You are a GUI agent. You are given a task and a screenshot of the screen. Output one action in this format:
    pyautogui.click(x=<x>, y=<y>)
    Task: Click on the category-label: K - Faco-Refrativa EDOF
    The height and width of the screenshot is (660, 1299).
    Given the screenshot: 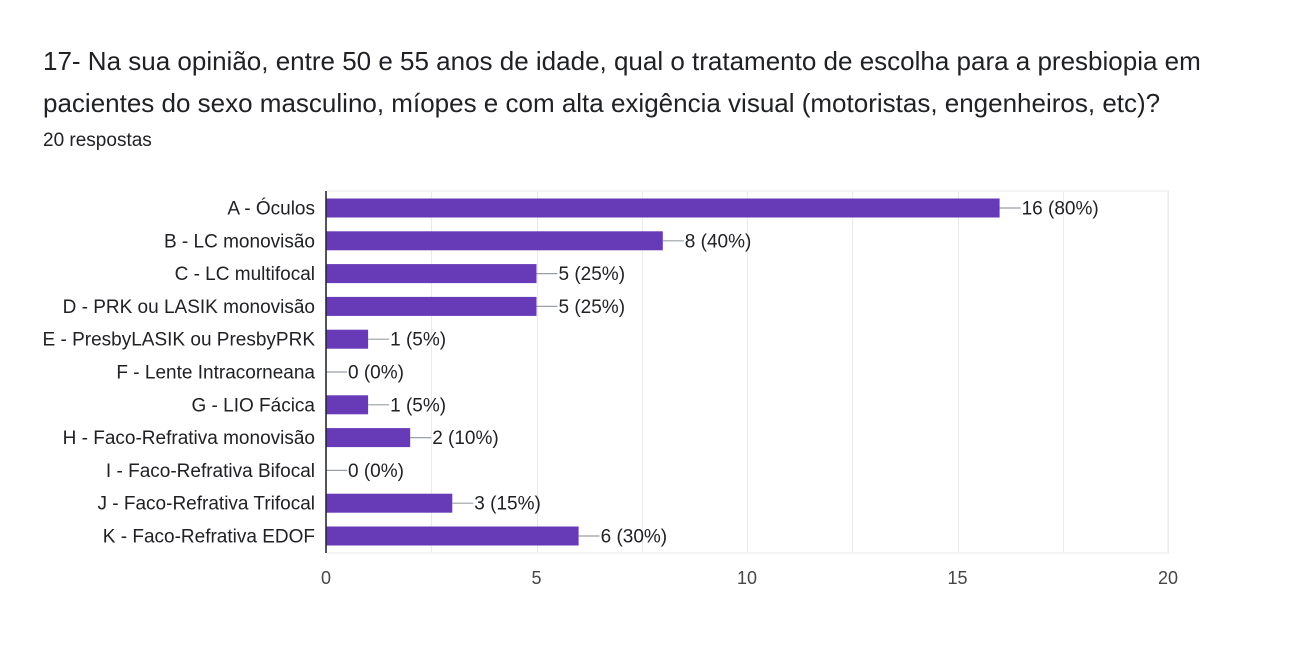 What is the action you would take?
    pyautogui.click(x=209, y=537)
    